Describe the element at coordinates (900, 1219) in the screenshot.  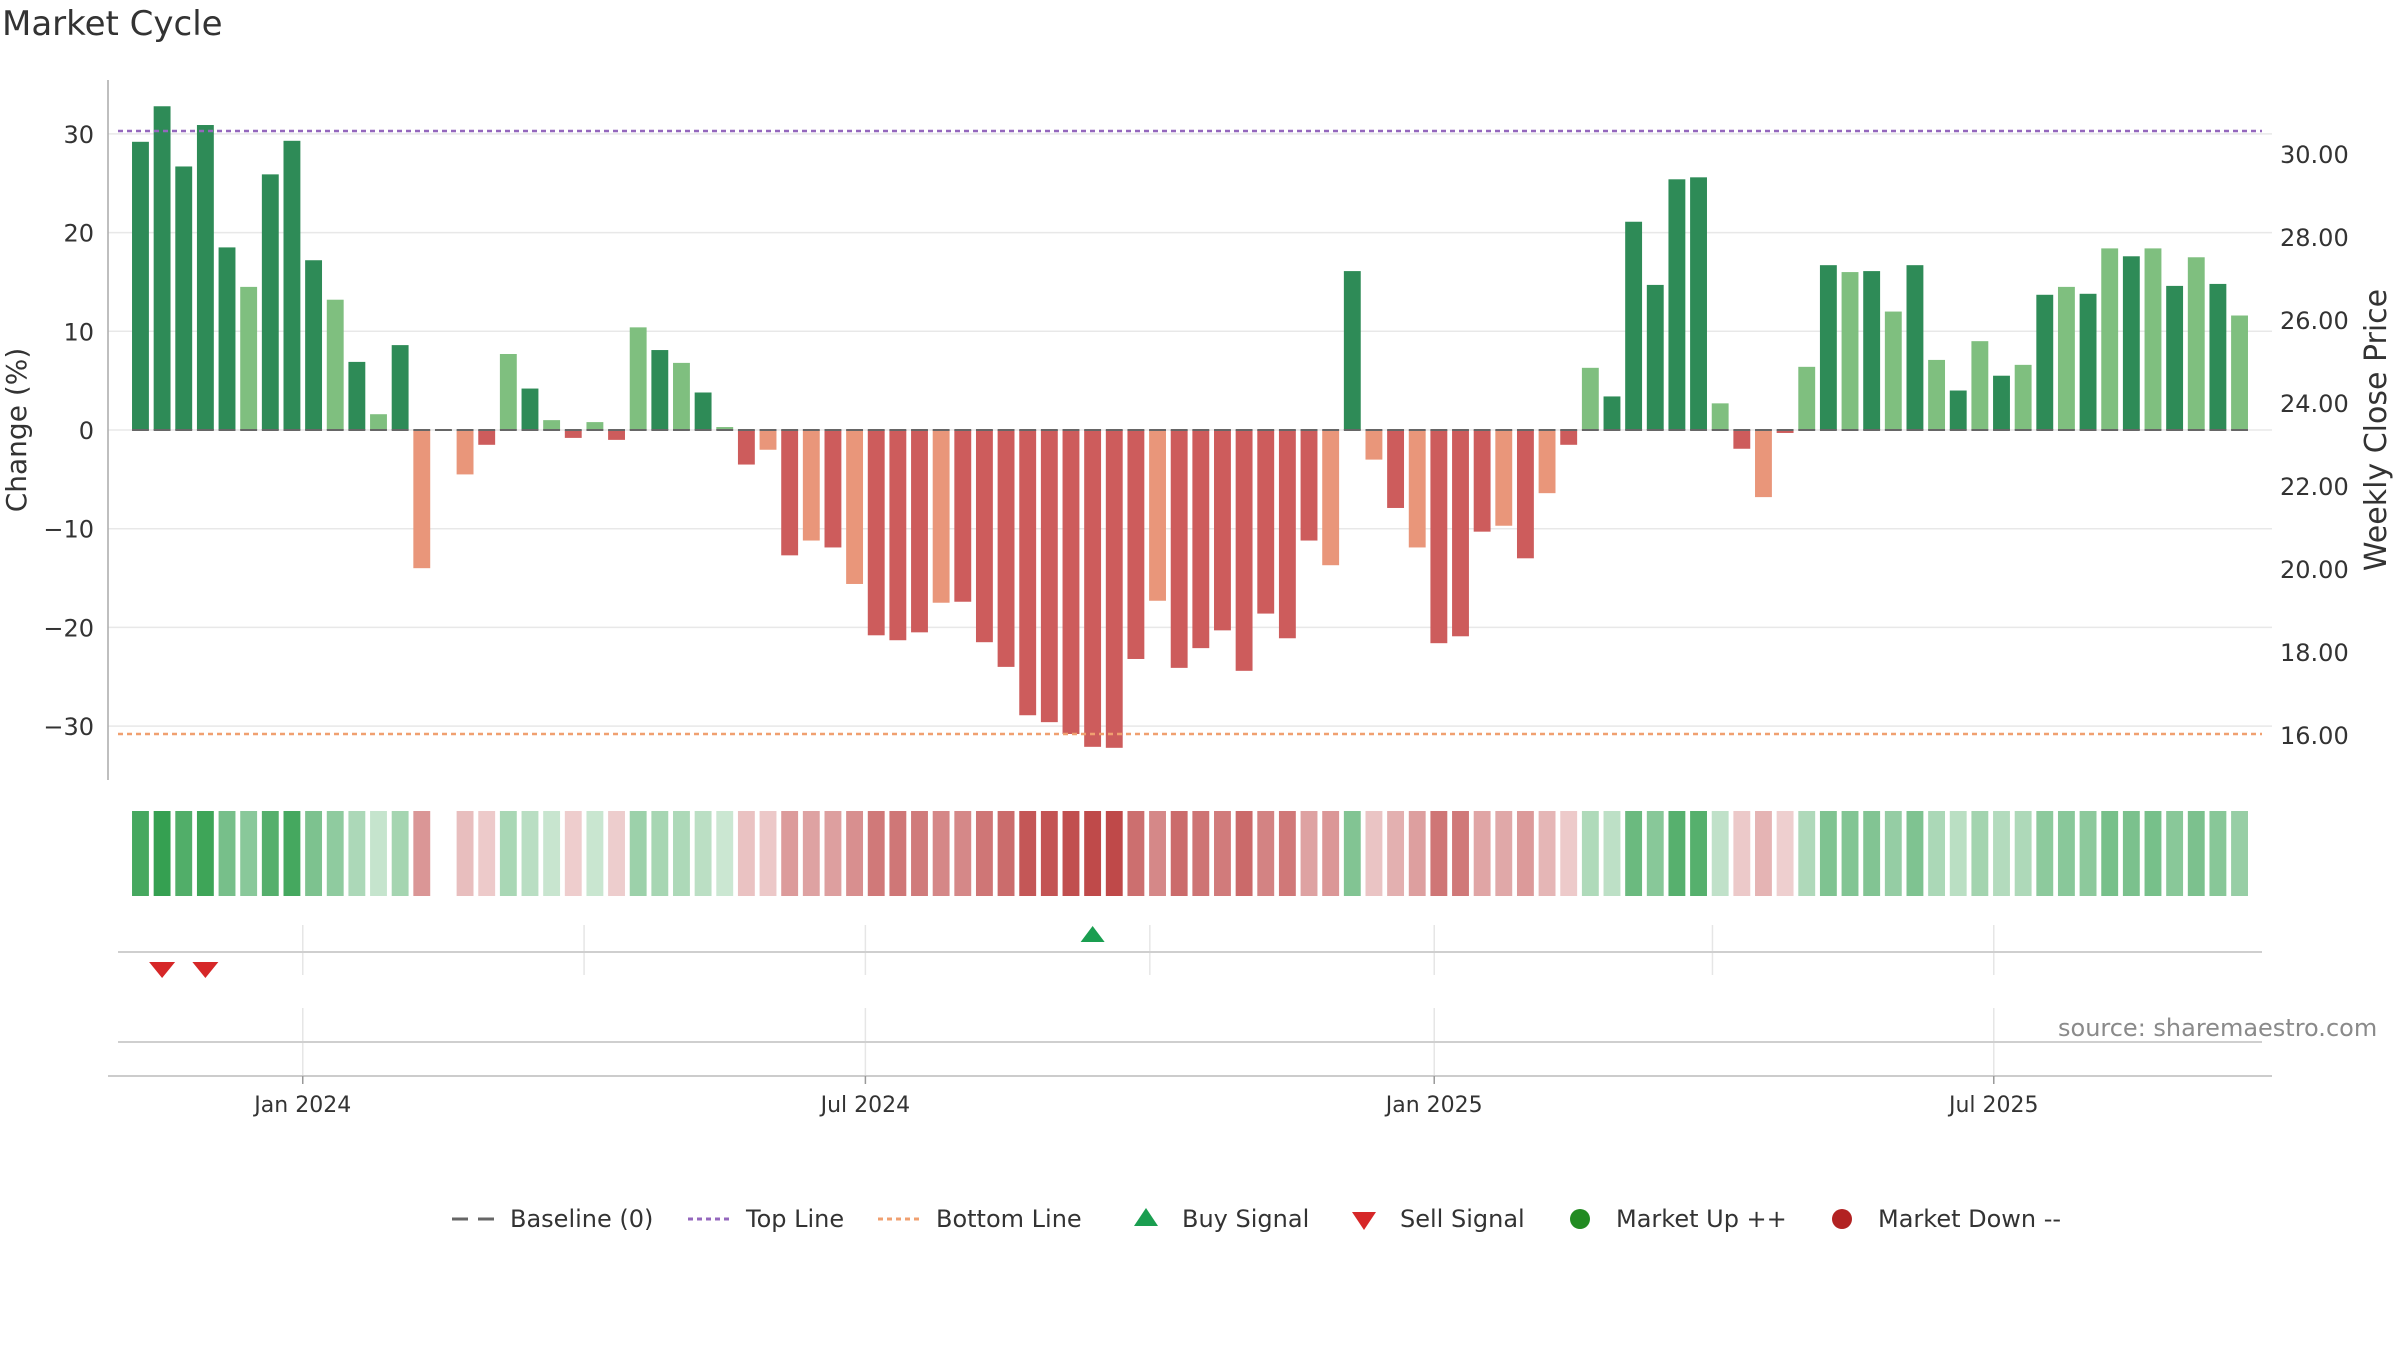
I see `bottom-line-swatch-icon` at that location.